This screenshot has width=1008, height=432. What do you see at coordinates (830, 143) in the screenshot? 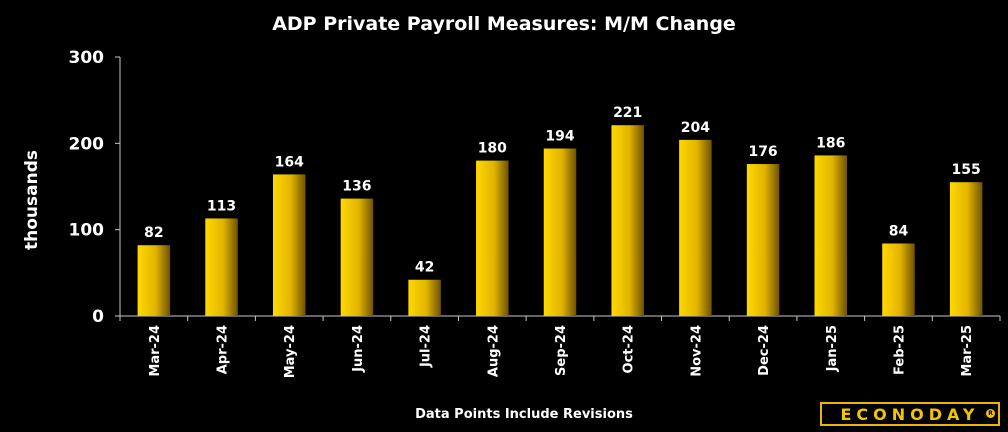
I see `data-label-Jan-25: 186` at bounding box center [830, 143].